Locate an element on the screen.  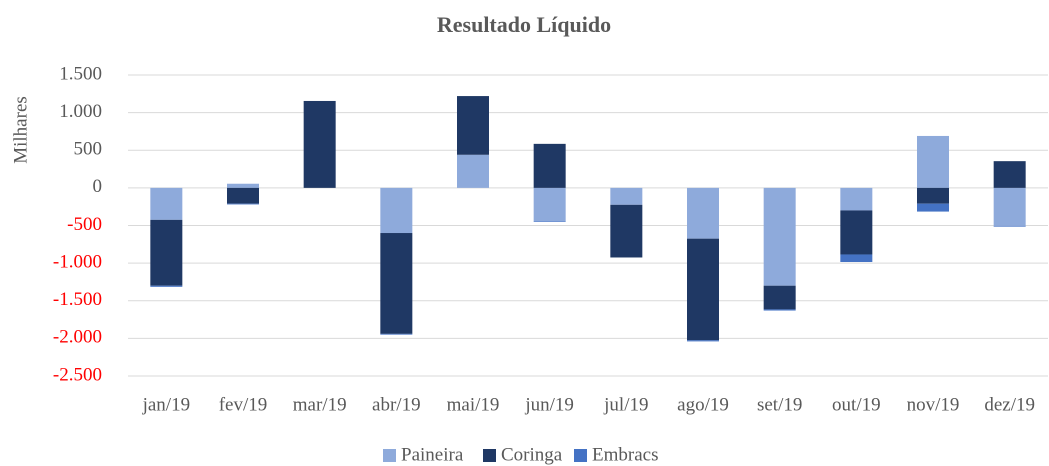
legend-label: Embracs is located at coordinates (625, 454).